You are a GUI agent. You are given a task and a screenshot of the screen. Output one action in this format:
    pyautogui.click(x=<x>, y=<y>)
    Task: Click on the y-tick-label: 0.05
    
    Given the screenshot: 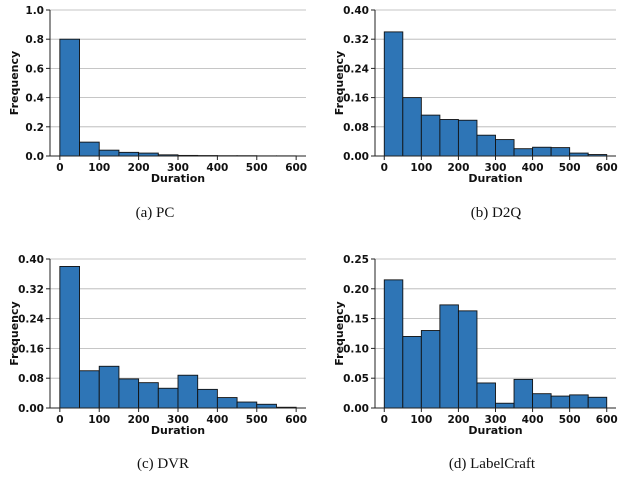 What is the action you would take?
    pyautogui.click(x=356, y=379)
    